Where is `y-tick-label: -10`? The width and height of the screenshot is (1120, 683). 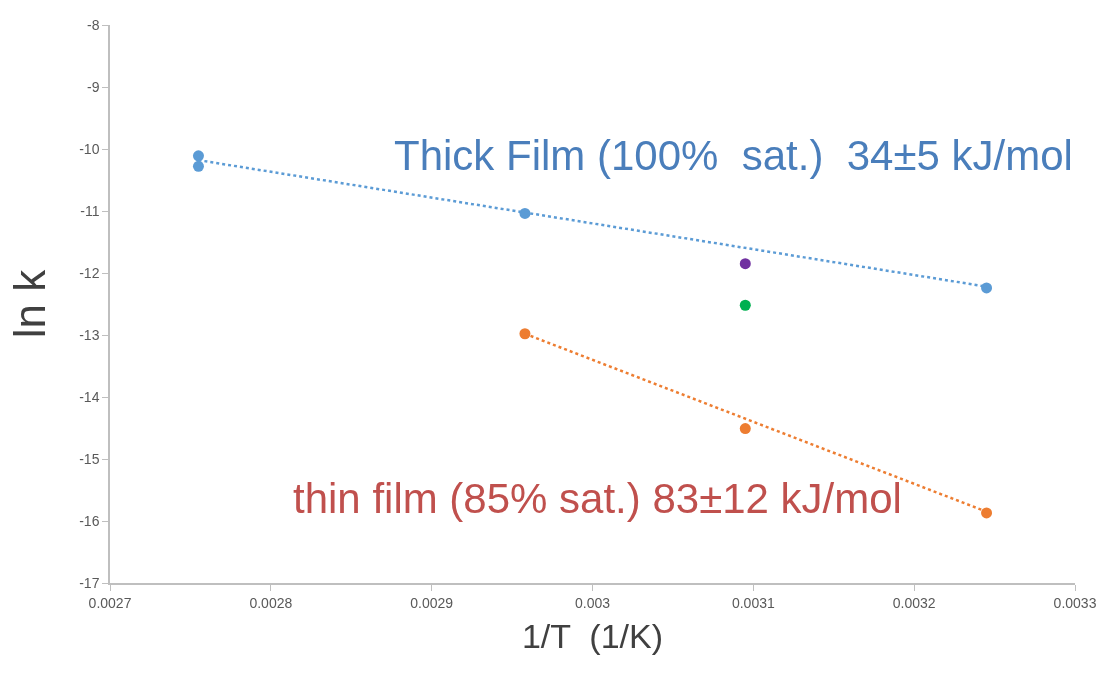
y-tick-label: -10 is located at coordinates (89, 148).